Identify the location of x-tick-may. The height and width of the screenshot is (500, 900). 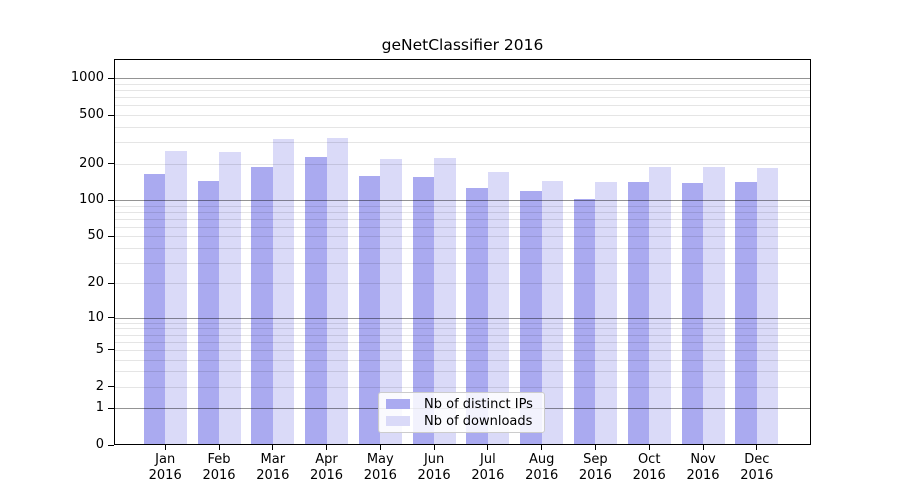
(380, 447).